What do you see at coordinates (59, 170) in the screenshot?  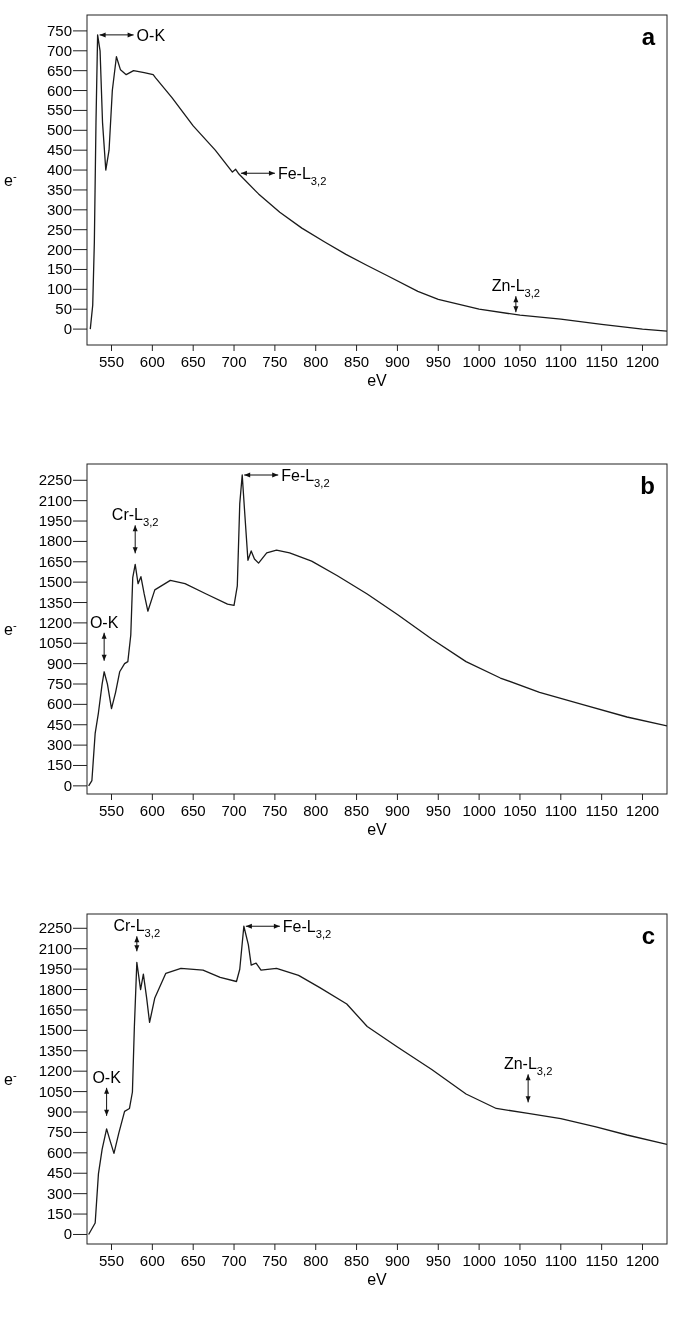 I see `y-tick-label: 400` at bounding box center [59, 170].